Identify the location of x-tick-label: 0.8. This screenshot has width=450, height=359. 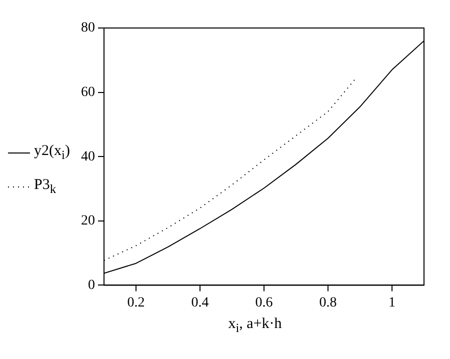
(328, 302).